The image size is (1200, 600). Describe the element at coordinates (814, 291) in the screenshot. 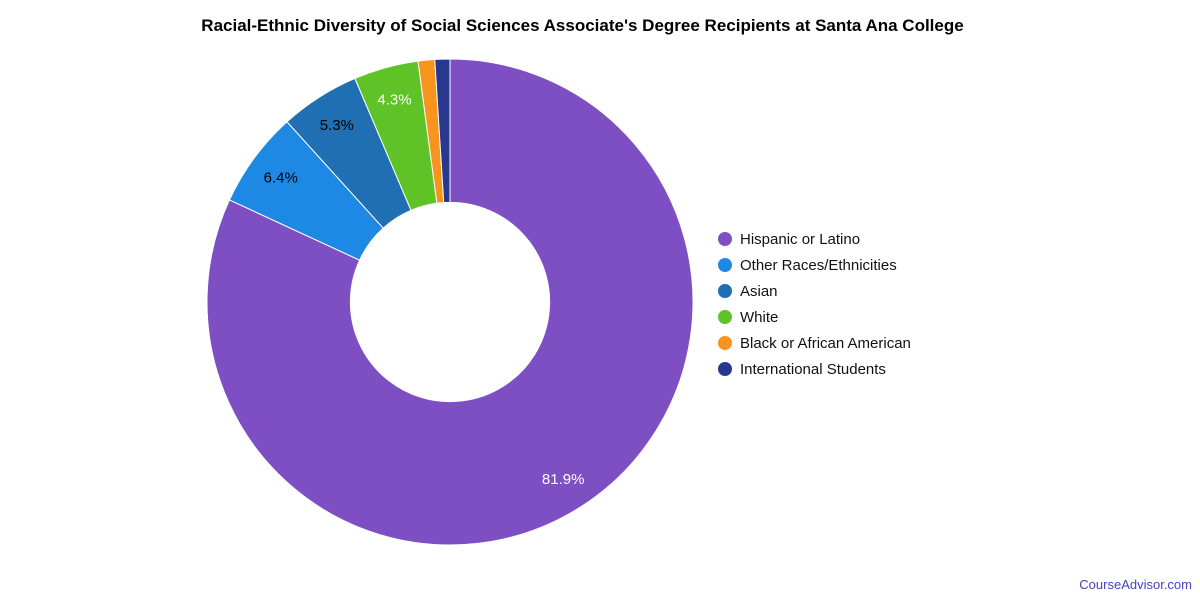

I see `legend-item-2: Asian` at that location.